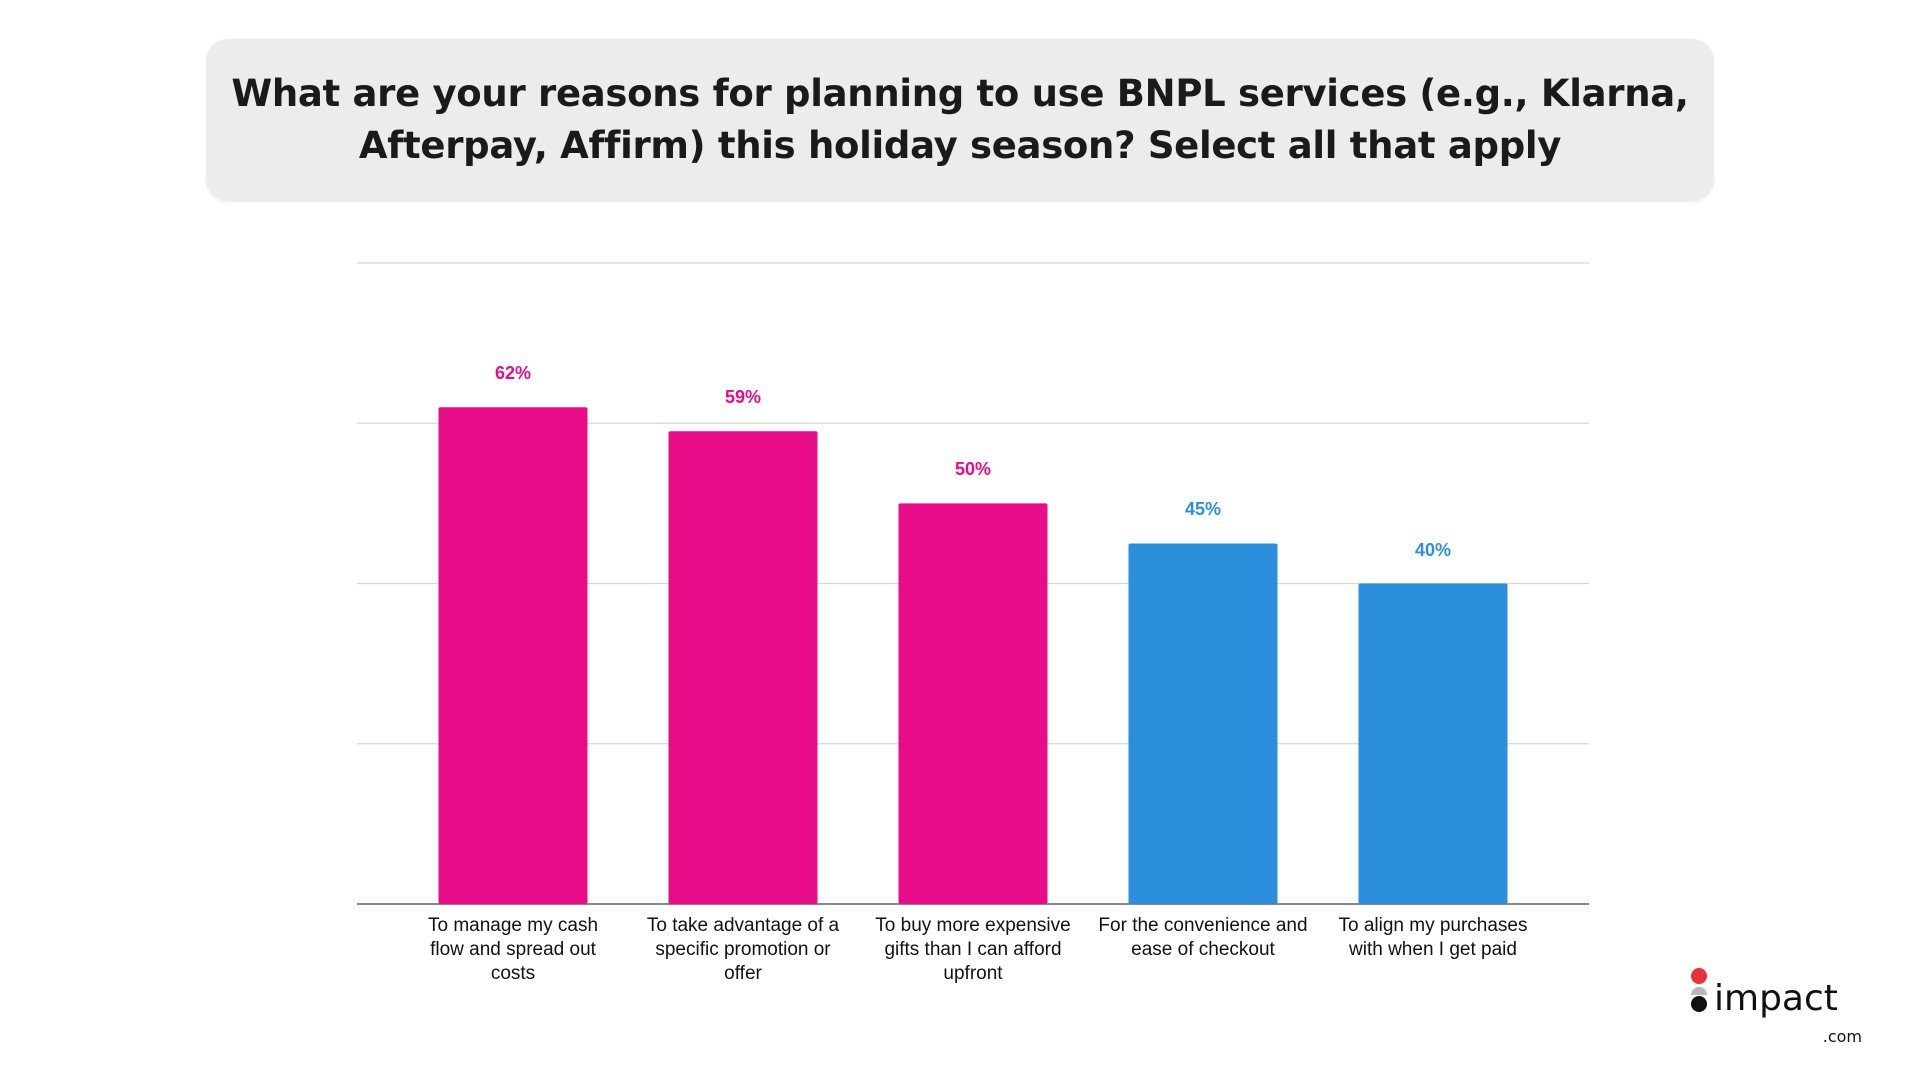 The image size is (1920, 1080). Describe the element at coordinates (743, 397) in the screenshot. I see `data-label: 59%` at that location.